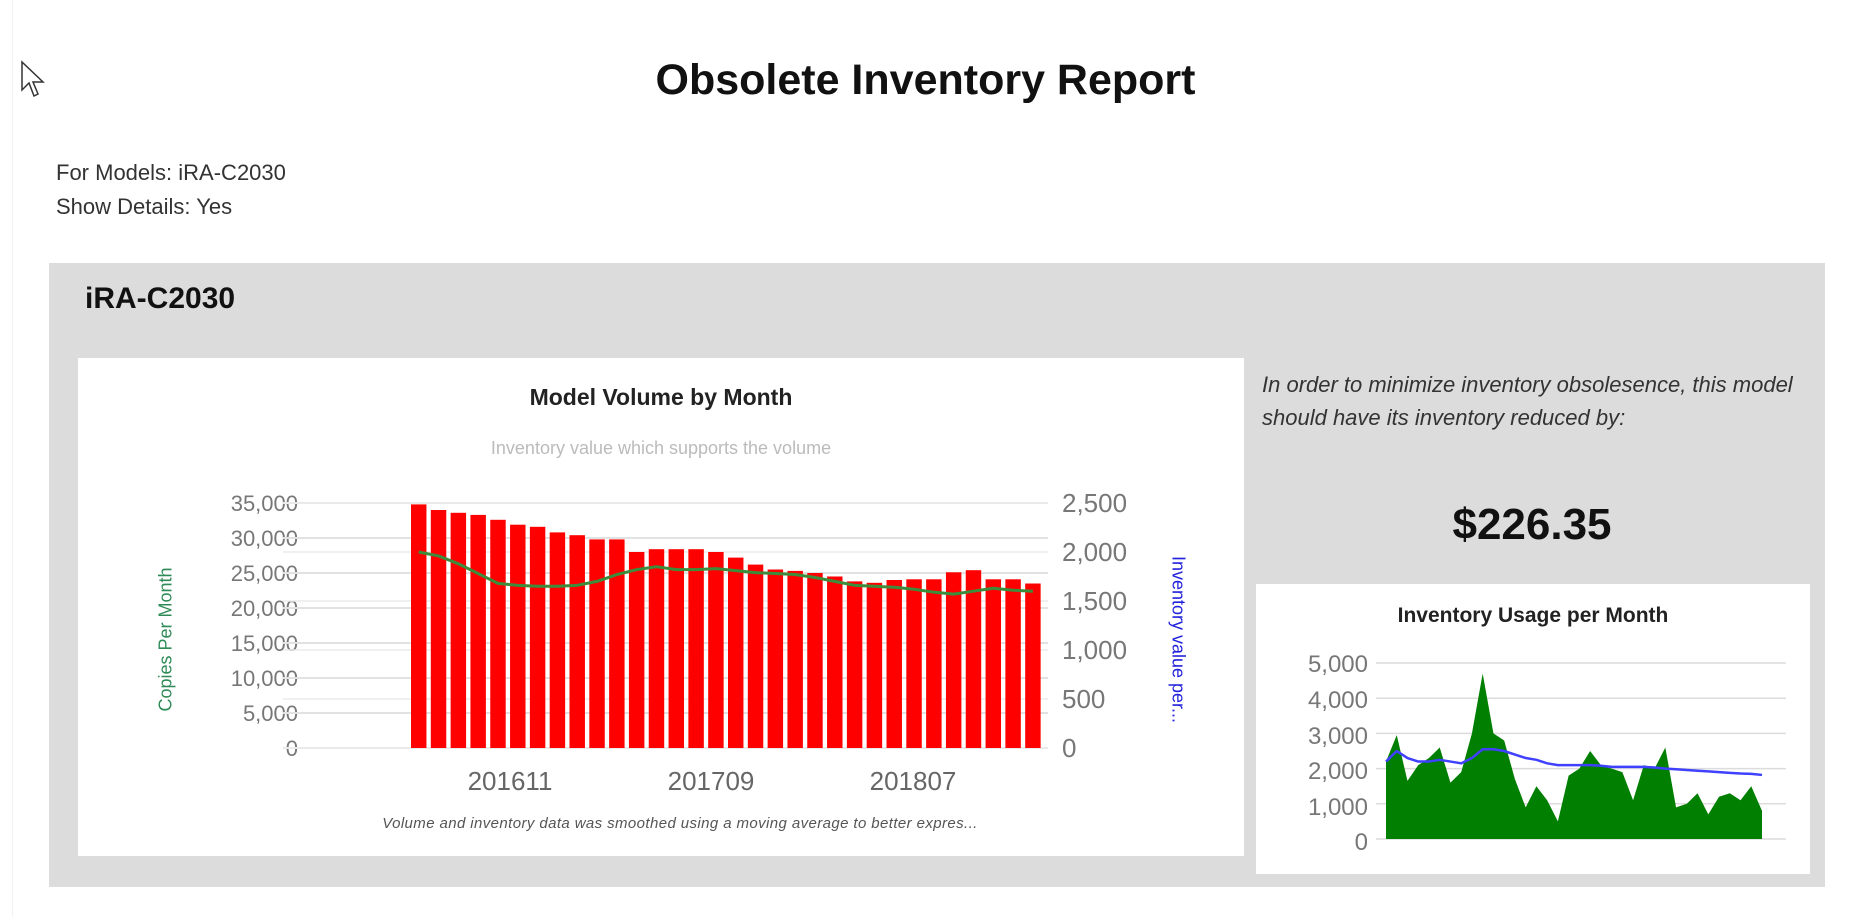 The height and width of the screenshot is (917, 1851). What do you see at coordinates (1337, 771) in the screenshot?
I see `y-tick: 2,000` at bounding box center [1337, 771].